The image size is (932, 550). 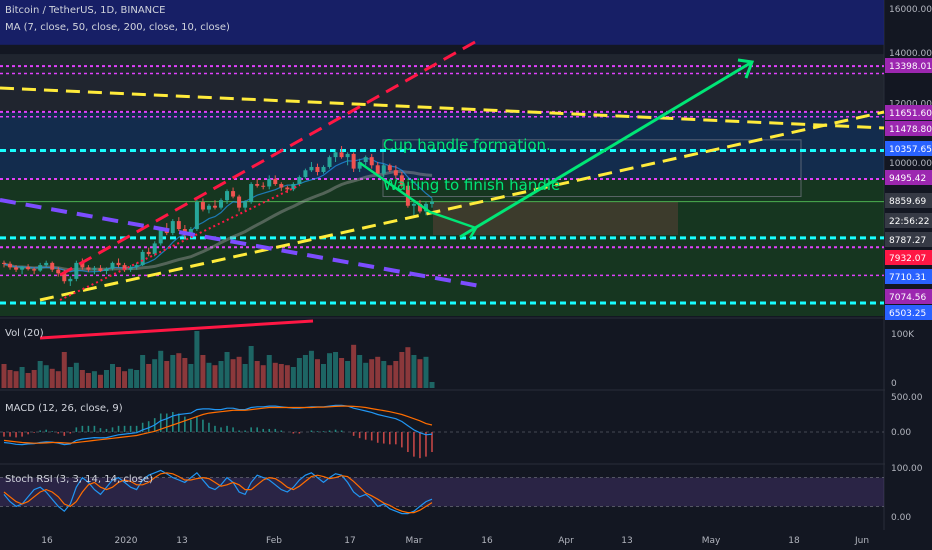 What do you see at coordinates (85, 10) in the screenshot?
I see `symbol-title: Bitcoin / TetherUS, 1D, BINANCE` at bounding box center [85, 10].